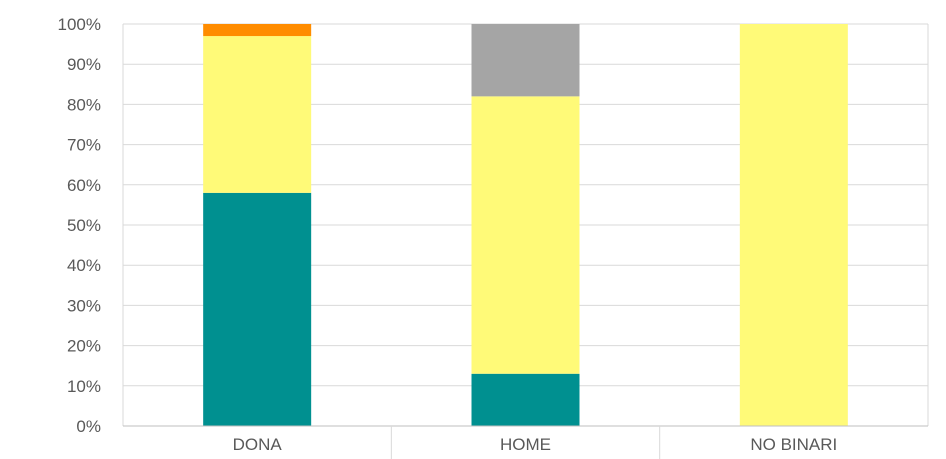 The width and height of the screenshot is (946, 459). I want to click on x-tick-labels: DONA HOME NO BINARI, so click(535, 444).